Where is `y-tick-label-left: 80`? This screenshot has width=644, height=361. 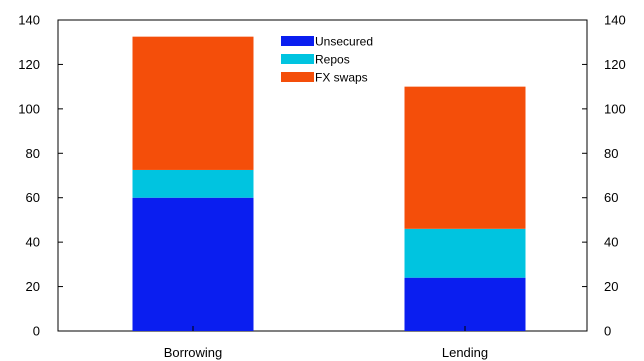 y-tick-label-left: 80 is located at coordinates (33, 153).